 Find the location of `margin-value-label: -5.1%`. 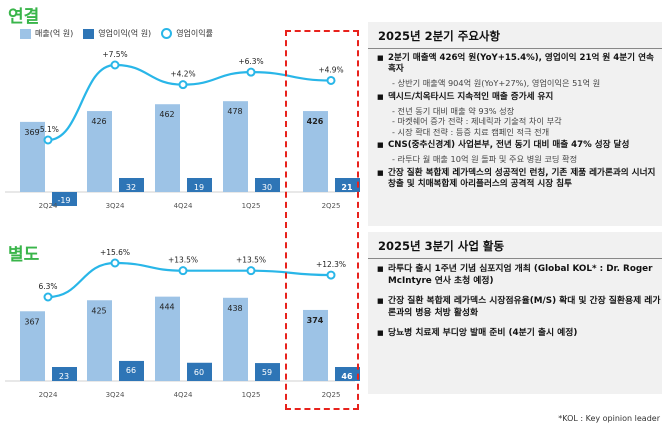

margin-value-label: -5.1% is located at coordinates (48, 129).